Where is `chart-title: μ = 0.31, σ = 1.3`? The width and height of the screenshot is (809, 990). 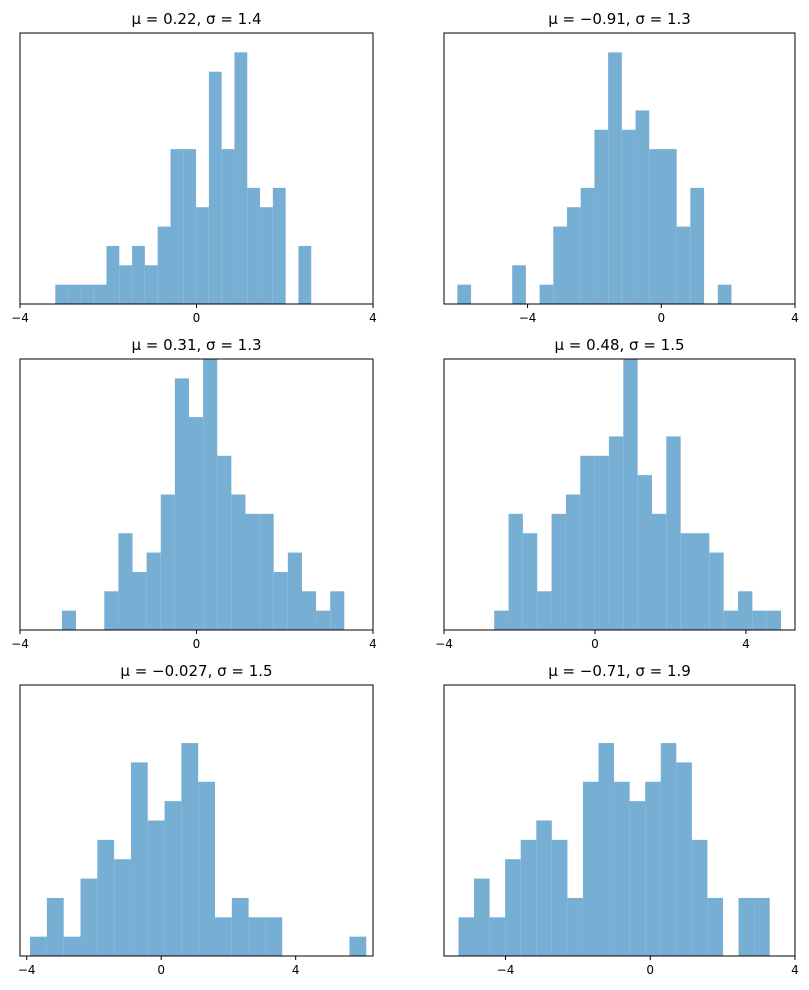 chart-title: μ = 0.31, σ = 1.3 is located at coordinates (196, 345).